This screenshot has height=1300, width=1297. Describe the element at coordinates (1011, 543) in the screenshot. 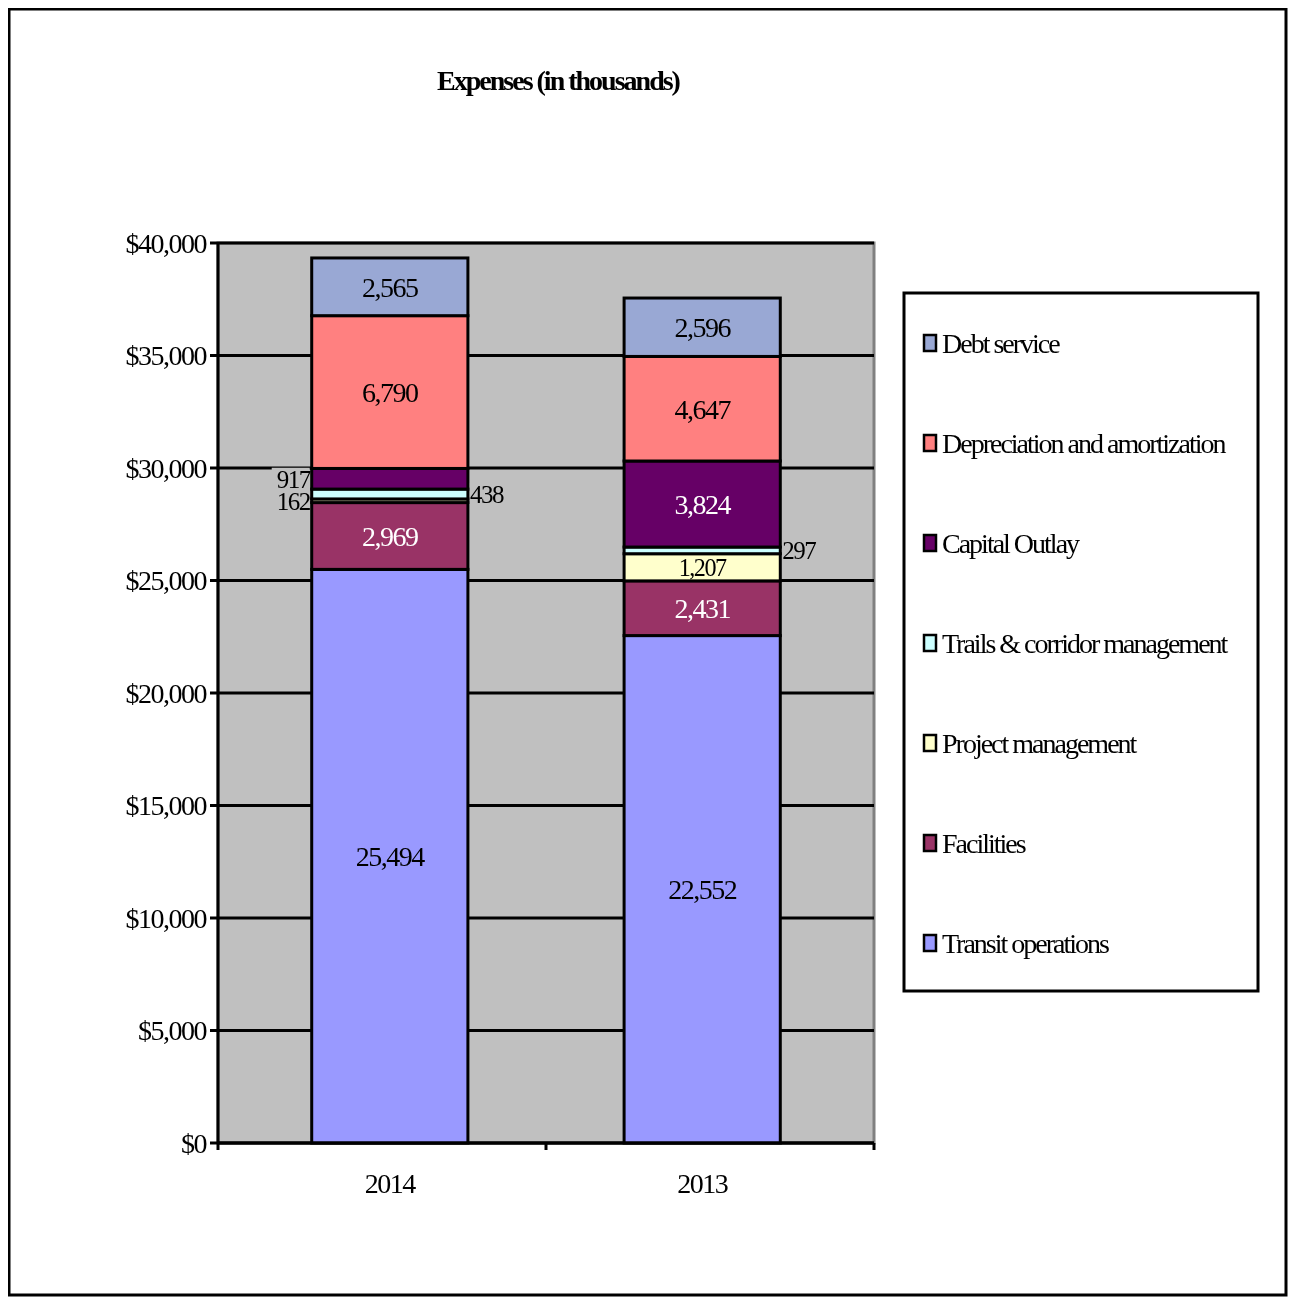

I see `legend-label: Capital Outlay` at that location.